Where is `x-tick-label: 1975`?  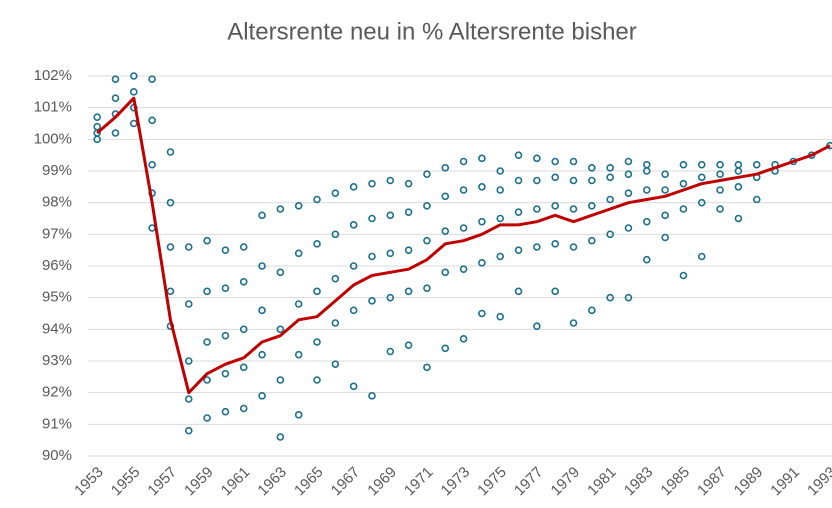 x-tick-label: 1975 is located at coordinates (492, 482).